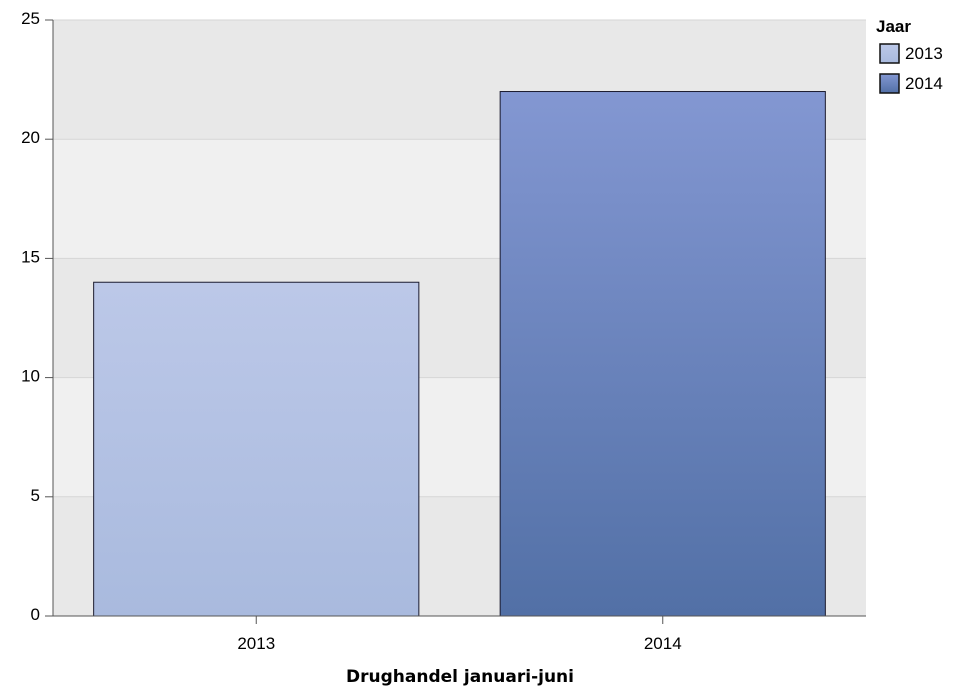 The height and width of the screenshot is (690, 964). Describe the element at coordinates (889, 83) in the screenshot. I see `legend-swatch-2014` at that location.